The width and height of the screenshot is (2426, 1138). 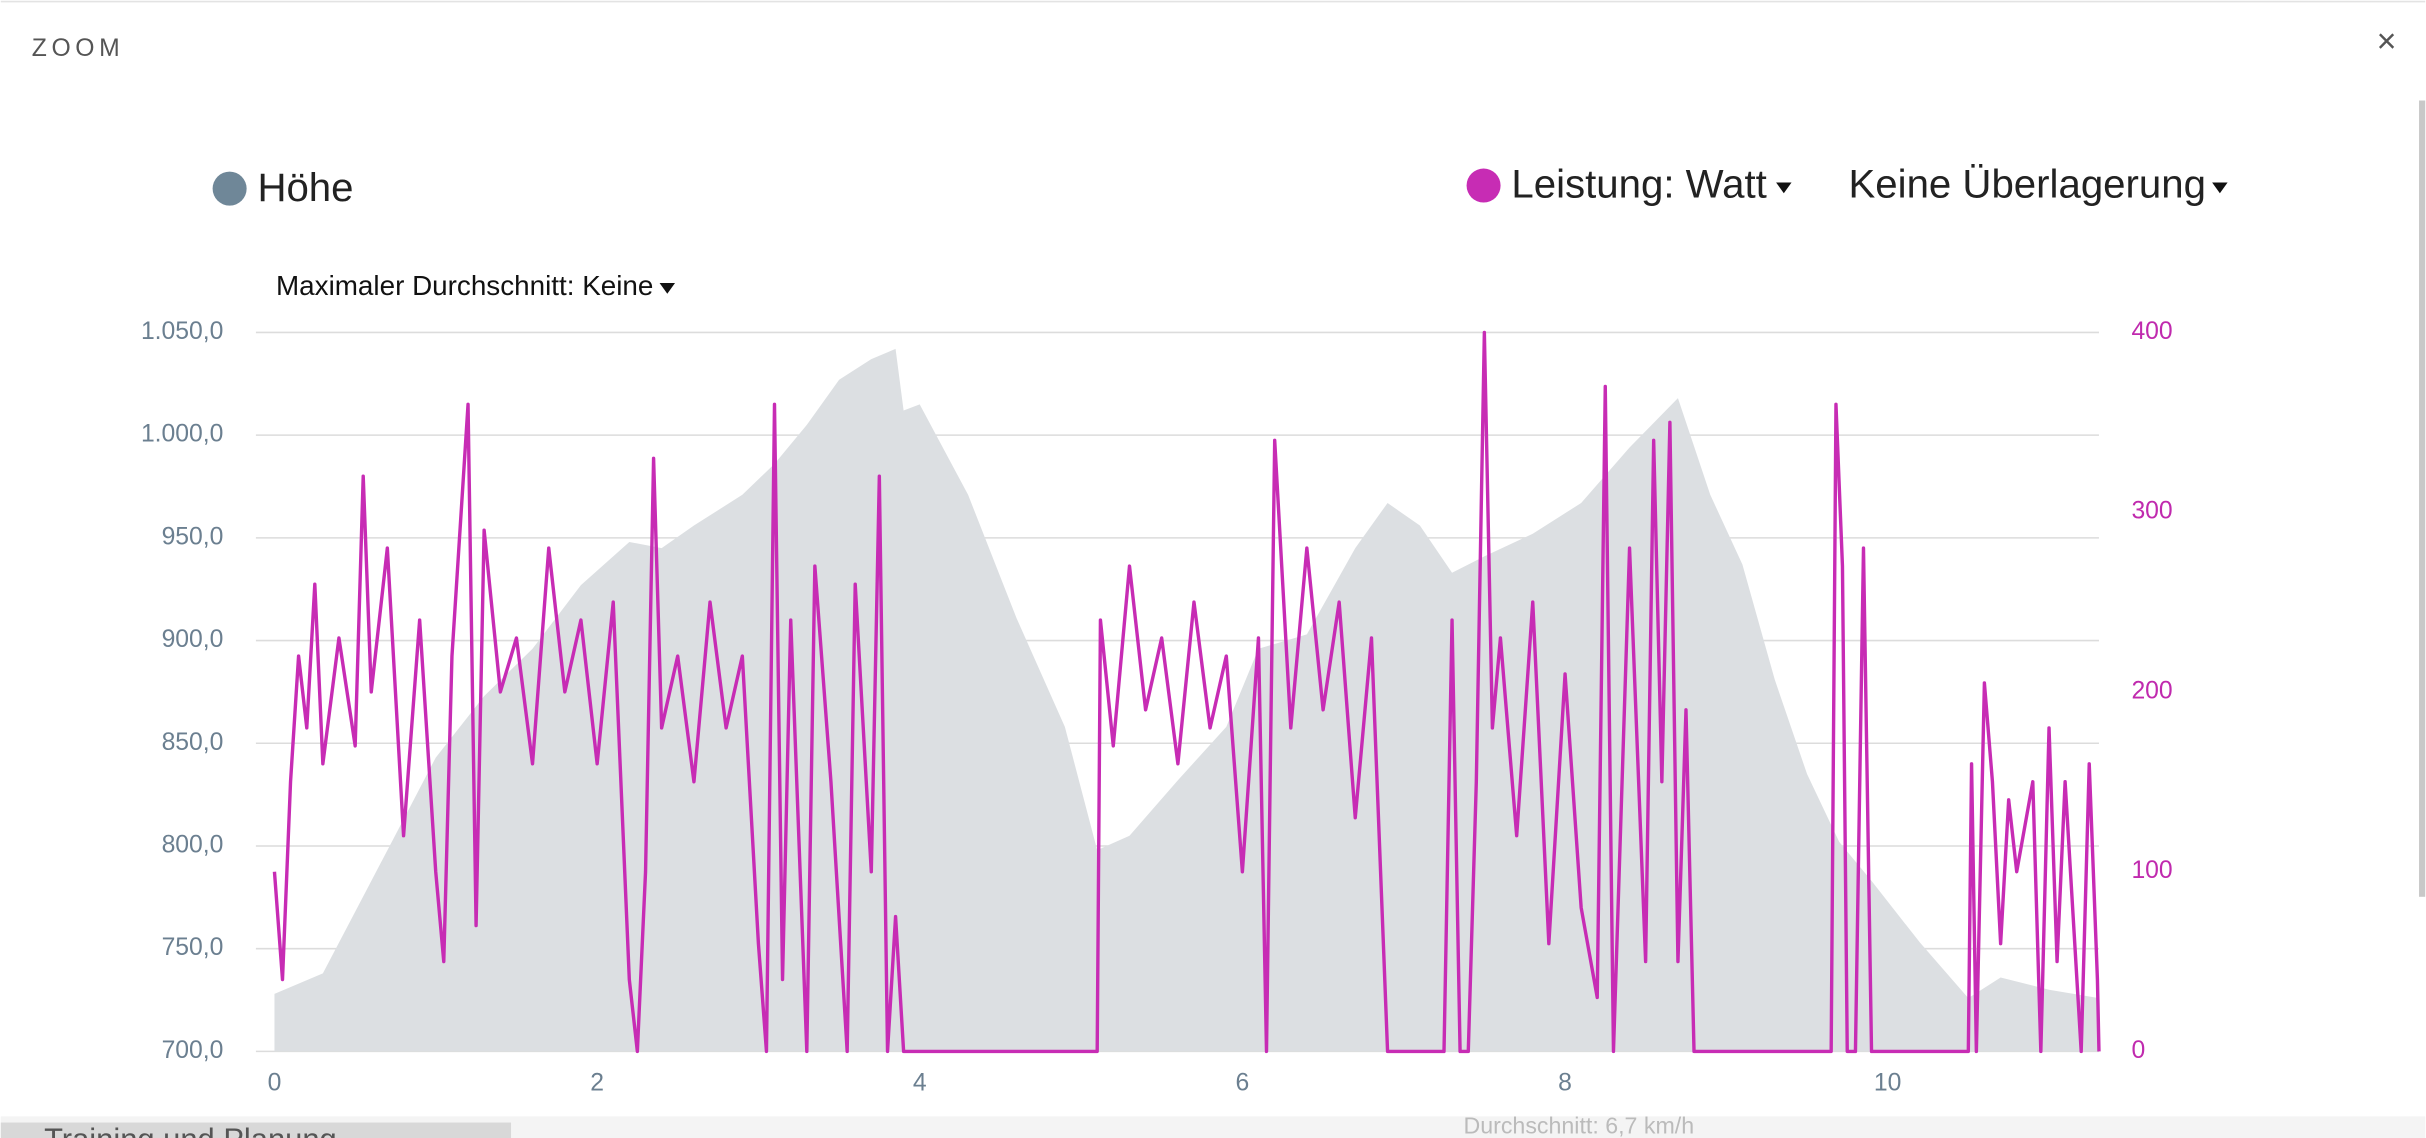 I want to click on y-tick-label: 750,0, so click(x=193, y=947).